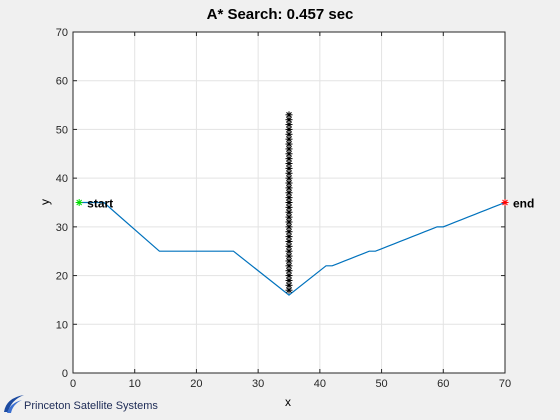  What do you see at coordinates (505, 202) in the screenshot?
I see `end-marker` at bounding box center [505, 202].